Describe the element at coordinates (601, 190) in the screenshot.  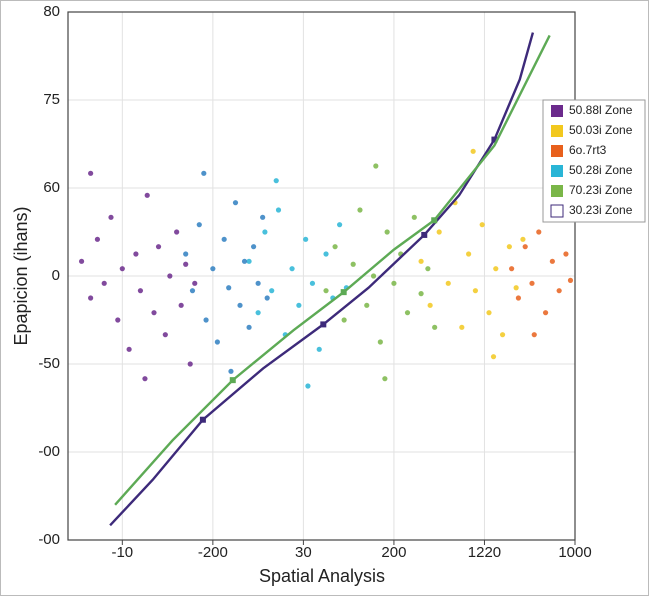
I see `legend-label: 70.23i Zone` at that location.